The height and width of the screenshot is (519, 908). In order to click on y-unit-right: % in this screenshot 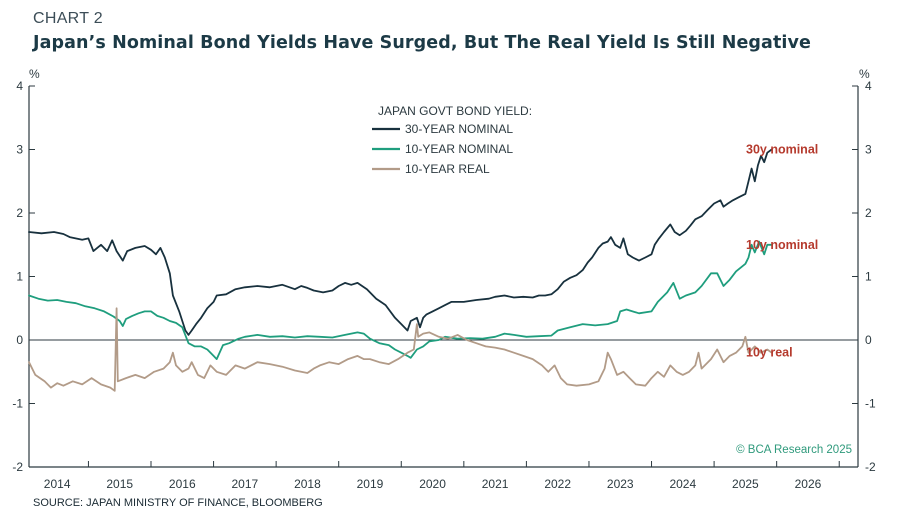, I will do `click(864, 74)`.